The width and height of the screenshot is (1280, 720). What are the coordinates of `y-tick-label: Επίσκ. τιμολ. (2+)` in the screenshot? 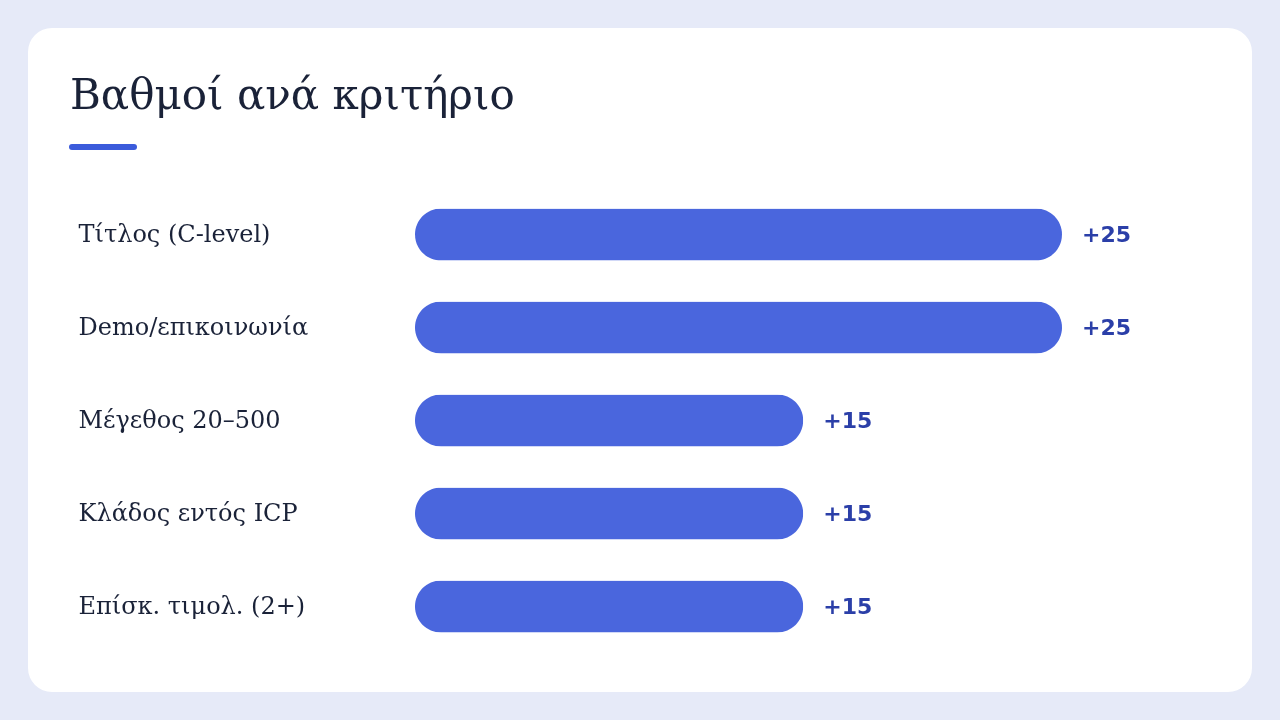 It's located at (192, 605).